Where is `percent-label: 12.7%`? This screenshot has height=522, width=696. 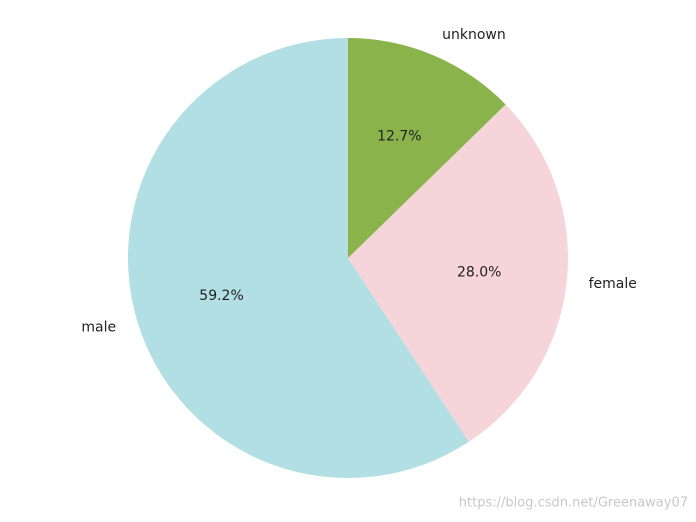
percent-label: 12.7% is located at coordinates (399, 136).